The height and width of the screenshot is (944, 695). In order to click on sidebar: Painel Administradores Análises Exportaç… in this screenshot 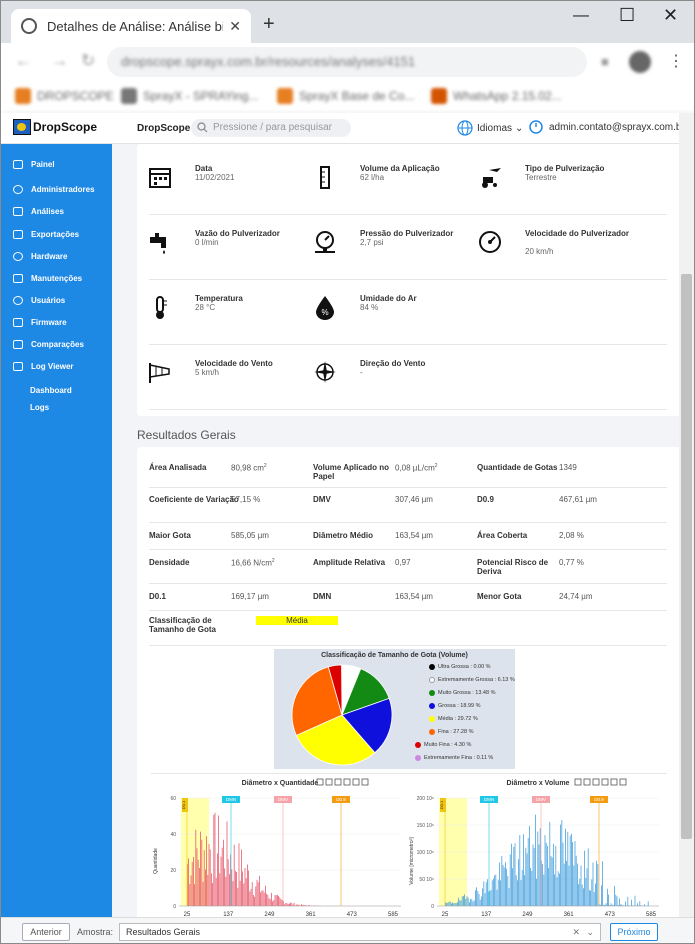, I will do `click(56, 530)`.